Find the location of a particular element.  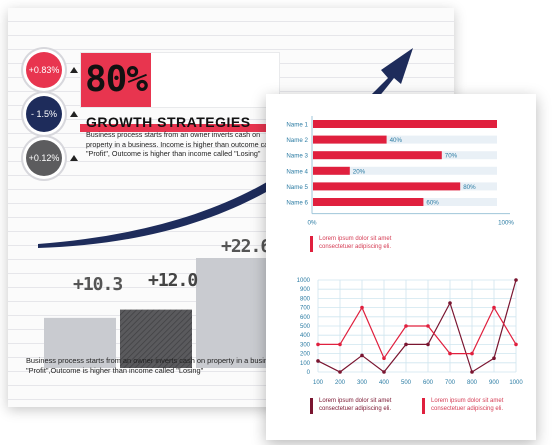

x-tick-label: 0% is located at coordinates (312, 223).